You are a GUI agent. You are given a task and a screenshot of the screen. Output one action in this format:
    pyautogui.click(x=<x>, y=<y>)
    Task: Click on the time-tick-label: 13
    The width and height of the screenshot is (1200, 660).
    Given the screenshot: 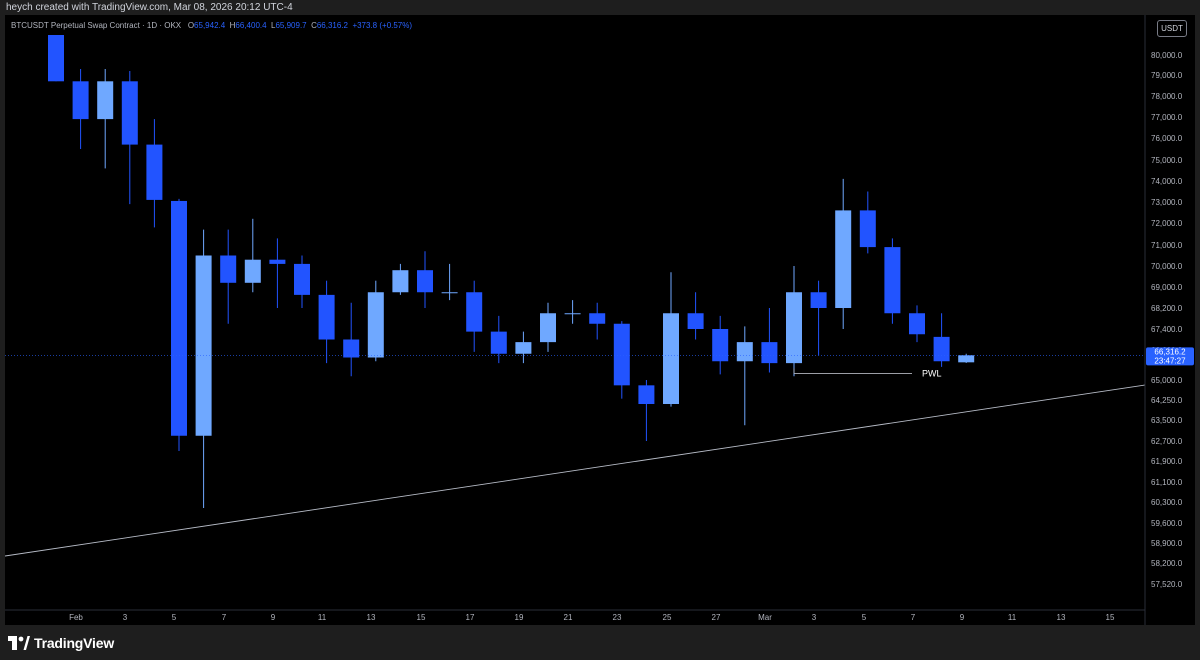 What is the action you would take?
    pyautogui.click(x=1061, y=617)
    